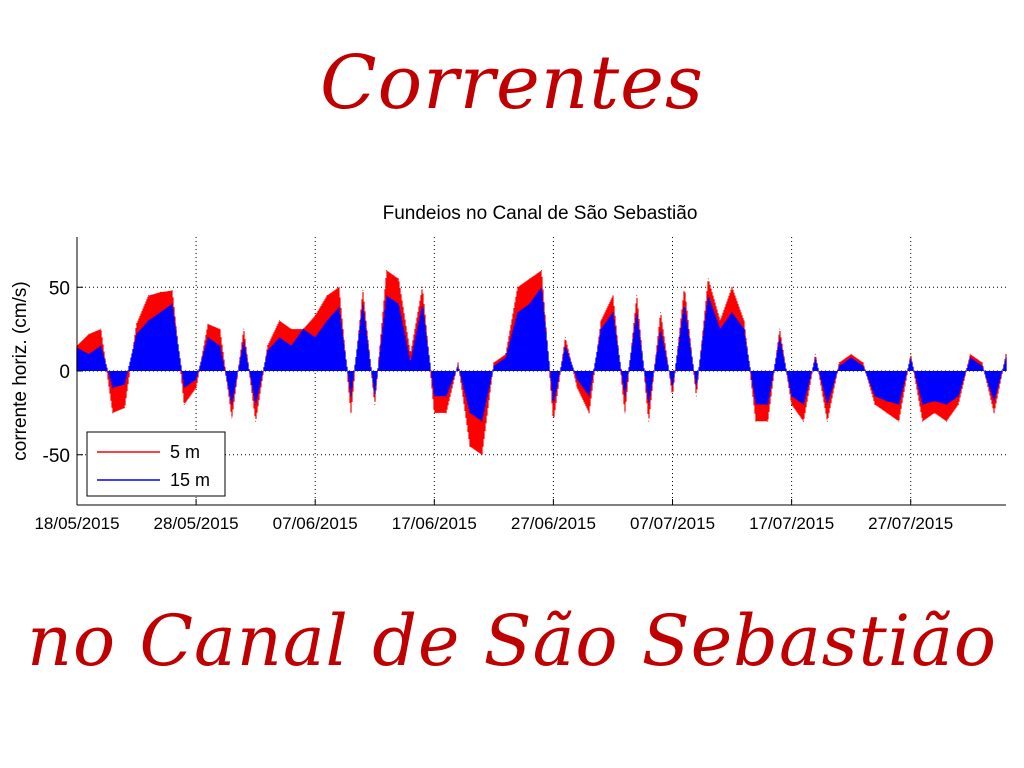  I want to click on legend-box, so click(156, 464).